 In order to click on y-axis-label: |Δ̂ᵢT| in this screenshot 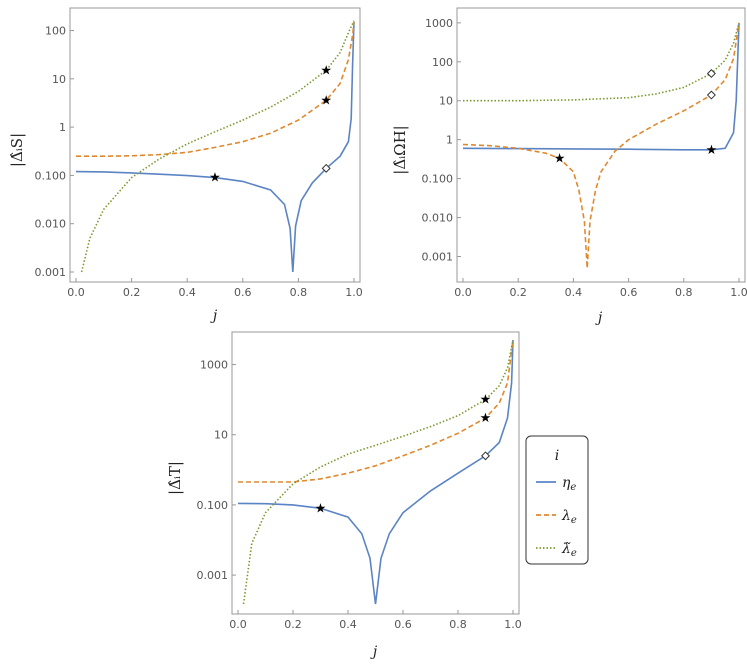, I will do `click(175, 478)`.